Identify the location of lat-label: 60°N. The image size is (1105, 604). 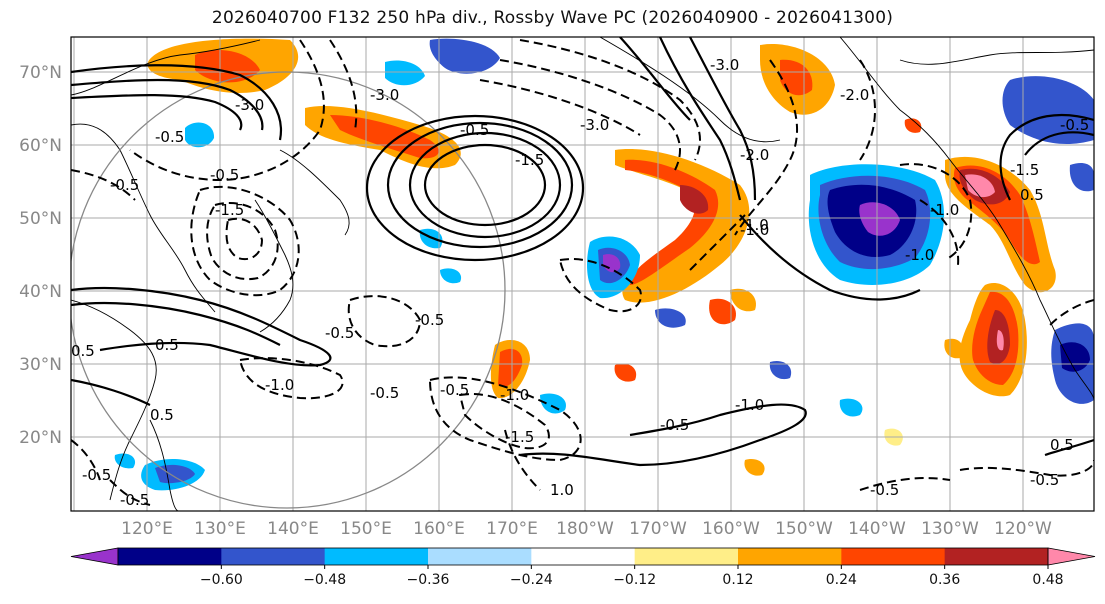
(40, 146).